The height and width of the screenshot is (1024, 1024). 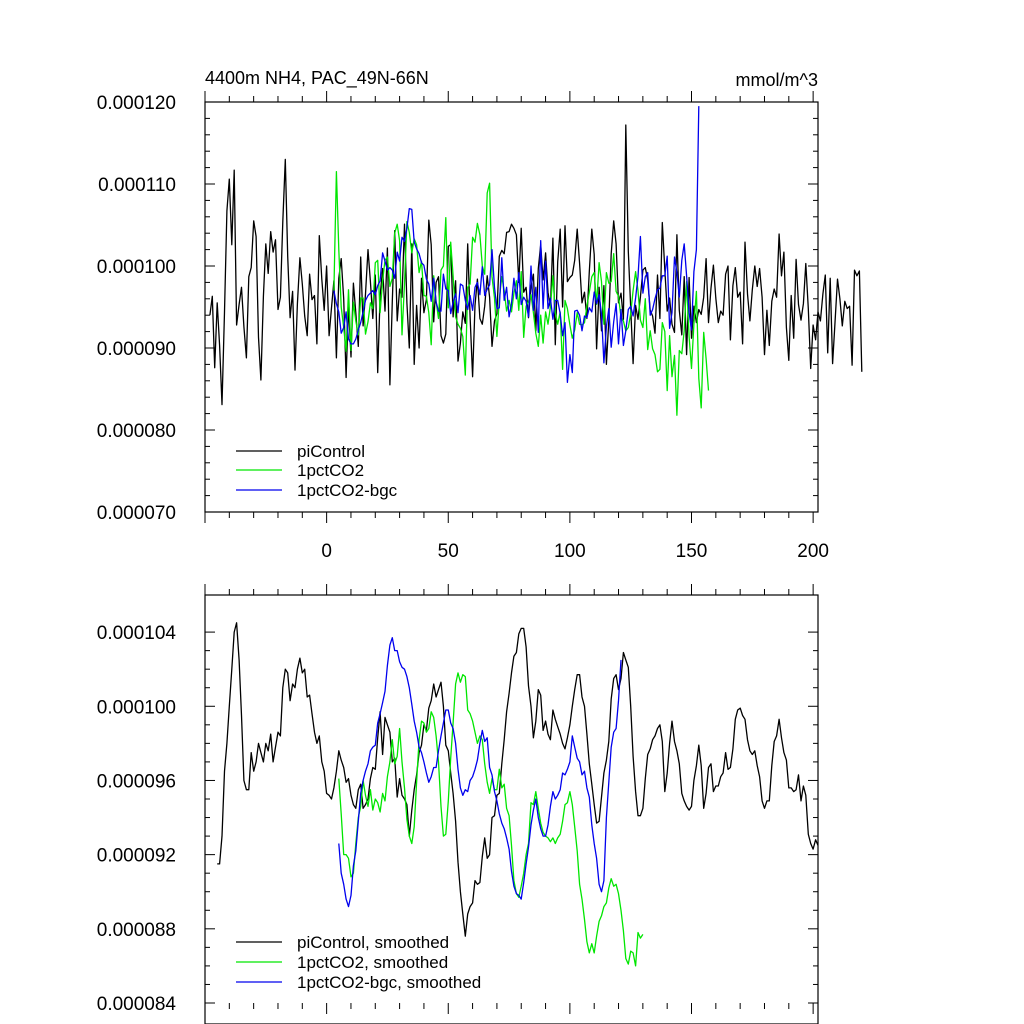 What do you see at coordinates (137, 633) in the screenshot?
I see `y-tick-label: 0.000104` at bounding box center [137, 633].